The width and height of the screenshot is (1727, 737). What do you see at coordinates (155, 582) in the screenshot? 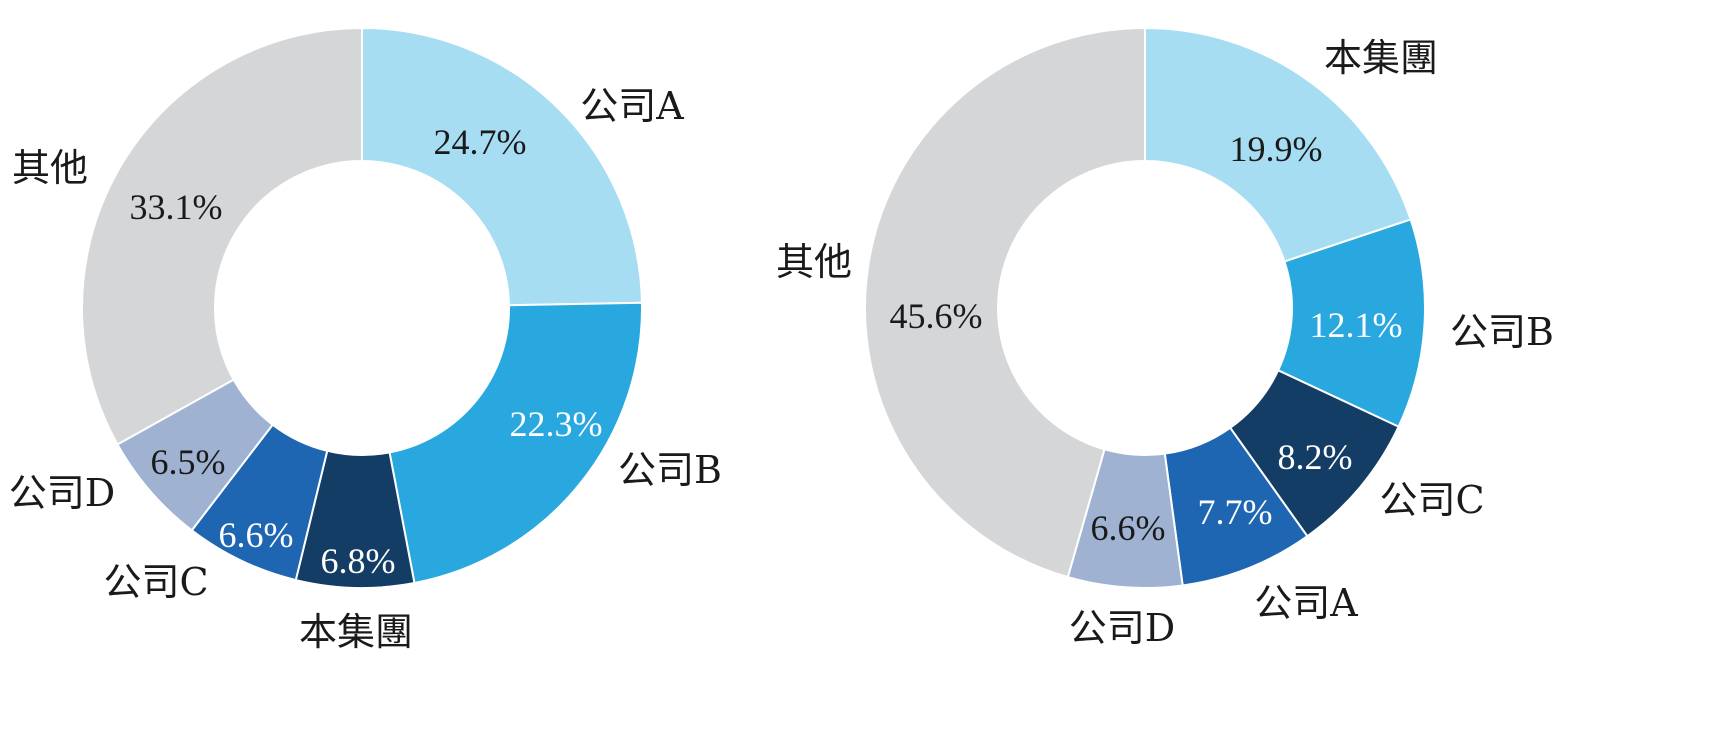
I see `donut-0-category-label-3: 公司C` at bounding box center [155, 582].